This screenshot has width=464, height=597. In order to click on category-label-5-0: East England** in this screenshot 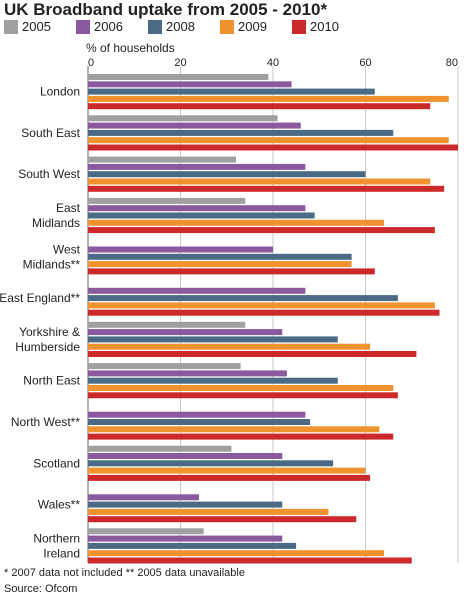, I will do `click(40, 298)`.